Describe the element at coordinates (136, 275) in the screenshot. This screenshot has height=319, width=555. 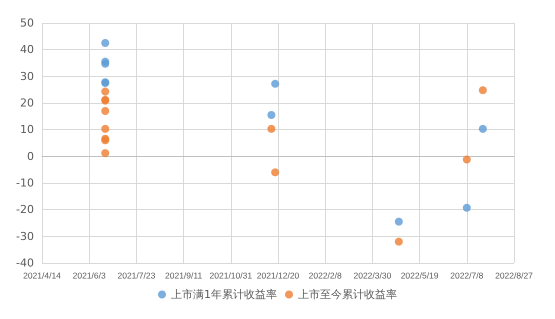
I see `x-tick-label: 2021/7/23` at that location.